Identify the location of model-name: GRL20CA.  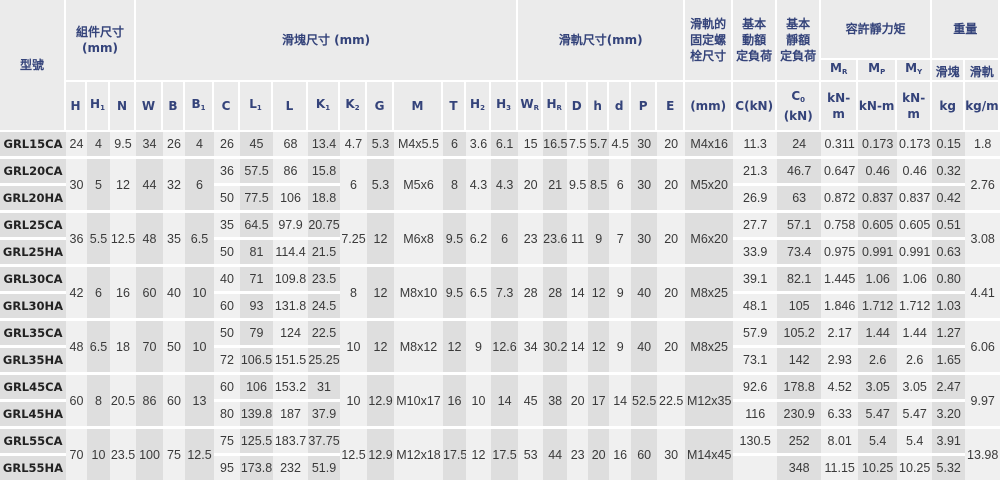
(33, 172).